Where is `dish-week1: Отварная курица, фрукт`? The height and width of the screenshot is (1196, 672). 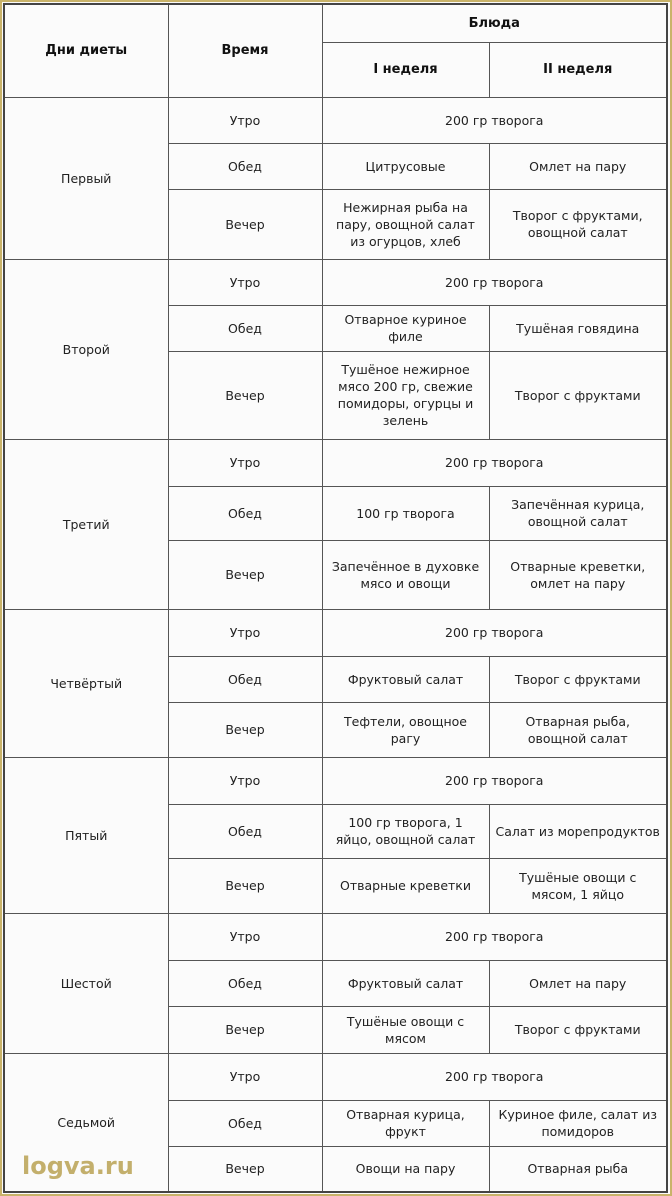
dish-week1: Отварная курица, фрукт is located at coordinates (405, 1123).